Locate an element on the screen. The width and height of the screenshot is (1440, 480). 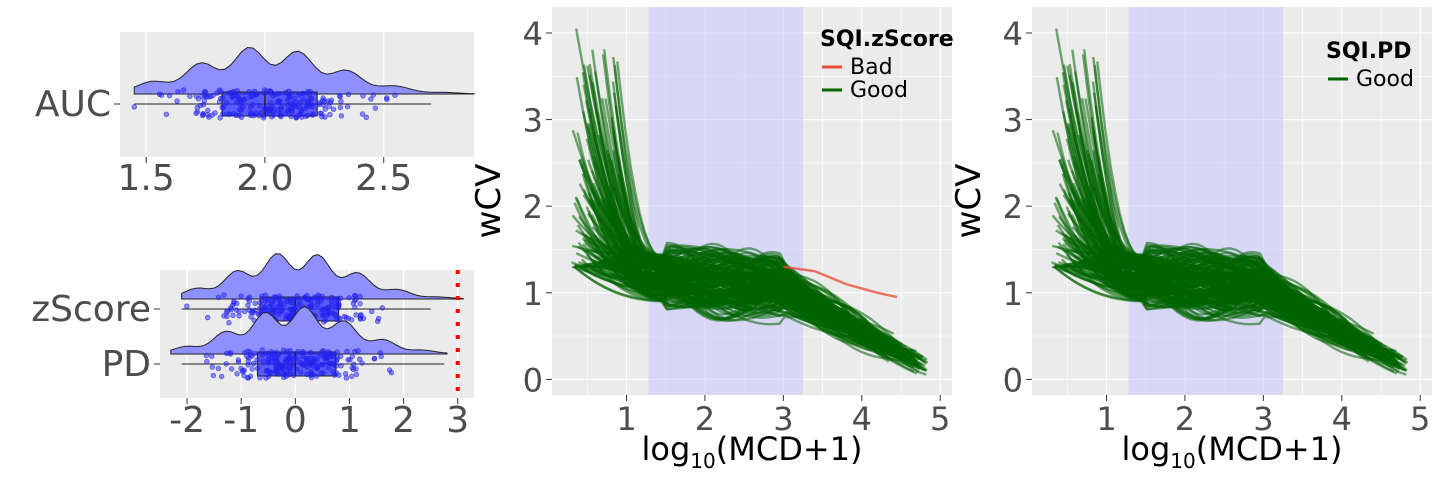
bad-curve is located at coordinates (840, 282).